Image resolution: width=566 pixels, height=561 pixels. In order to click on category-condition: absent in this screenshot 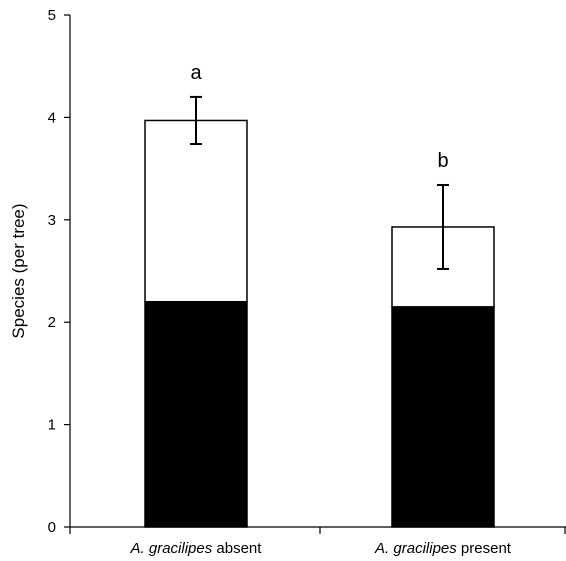, I will do `click(237, 548)`.